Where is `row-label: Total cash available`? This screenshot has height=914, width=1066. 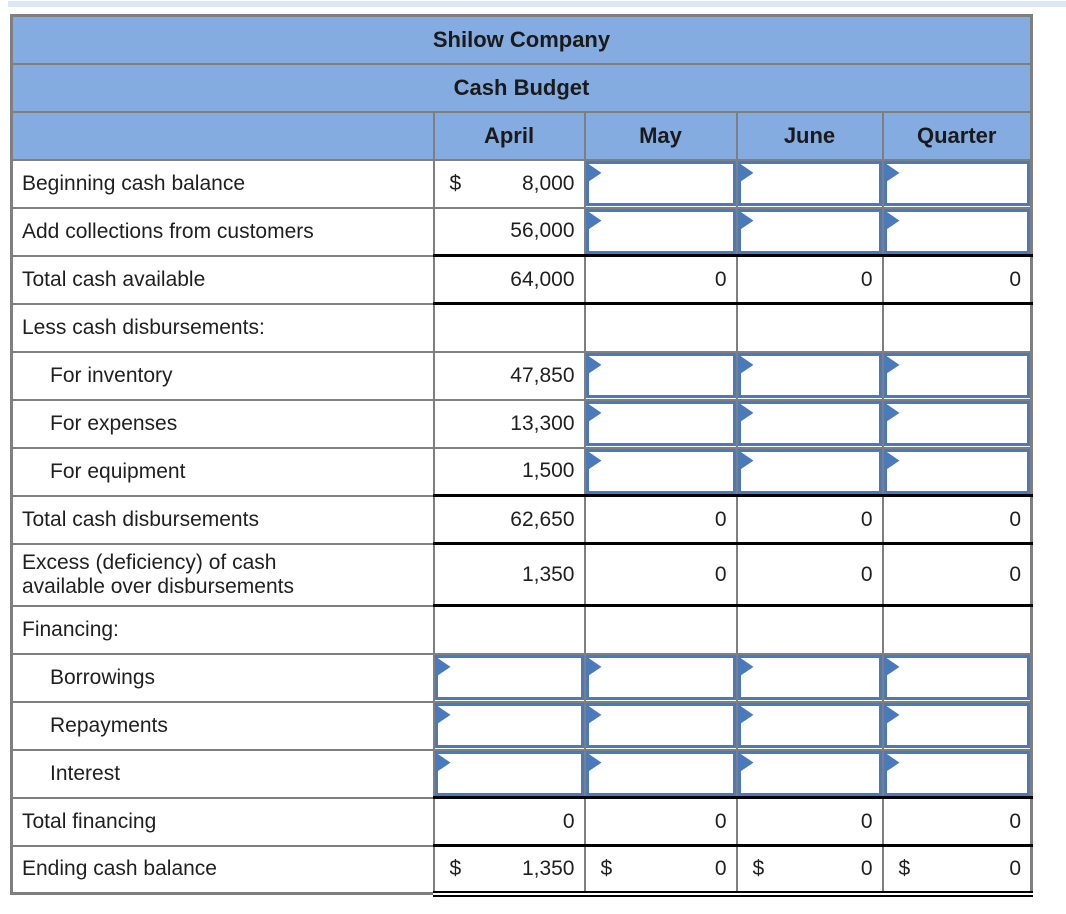
row-label: Total cash available is located at coordinates (222, 279).